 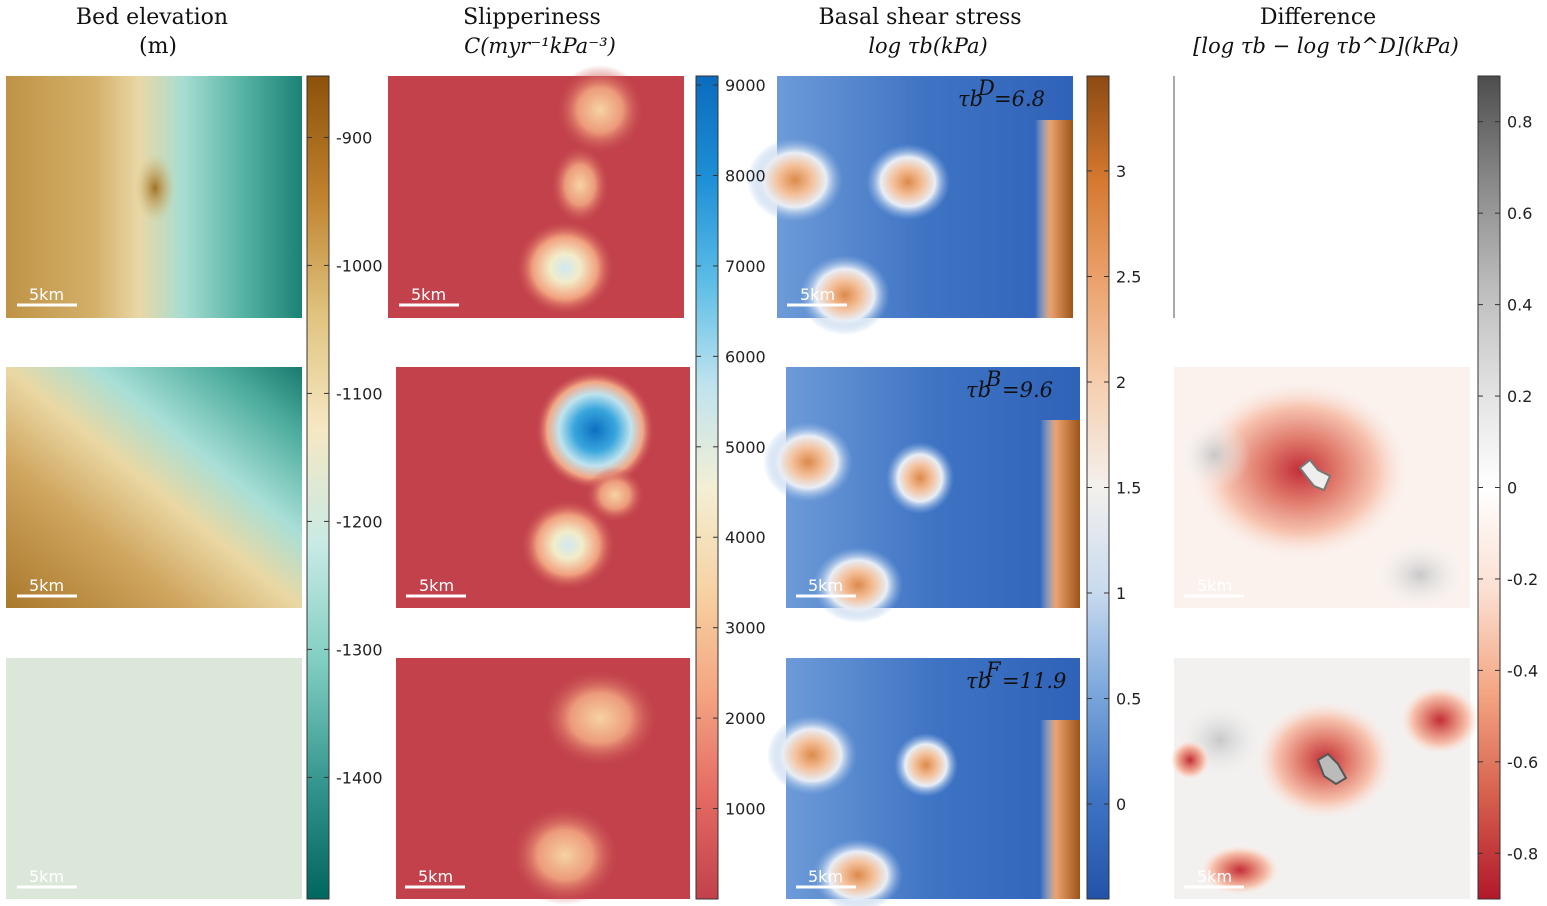 What do you see at coordinates (565, 268) in the screenshot?
I see `slip-row1-feature-c` at bounding box center [565, 268].